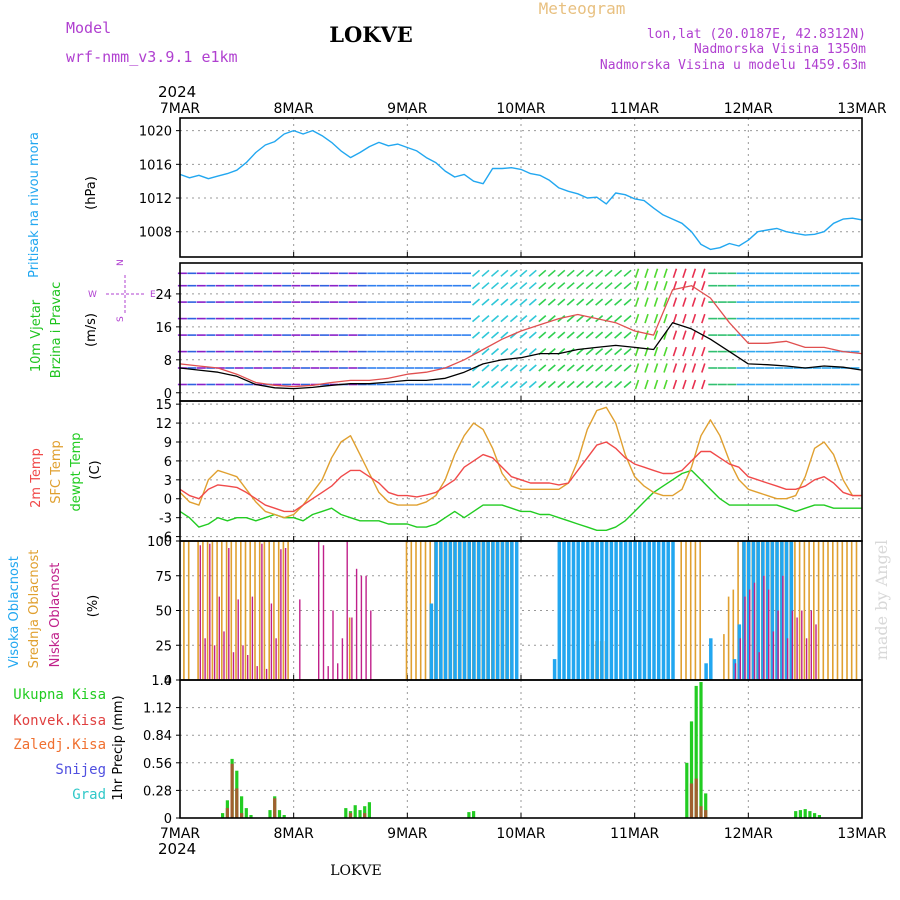 This screenshot has height=900, width=900. I want to click on sfc-axis-label: SFC Temp, so click(56, 472).